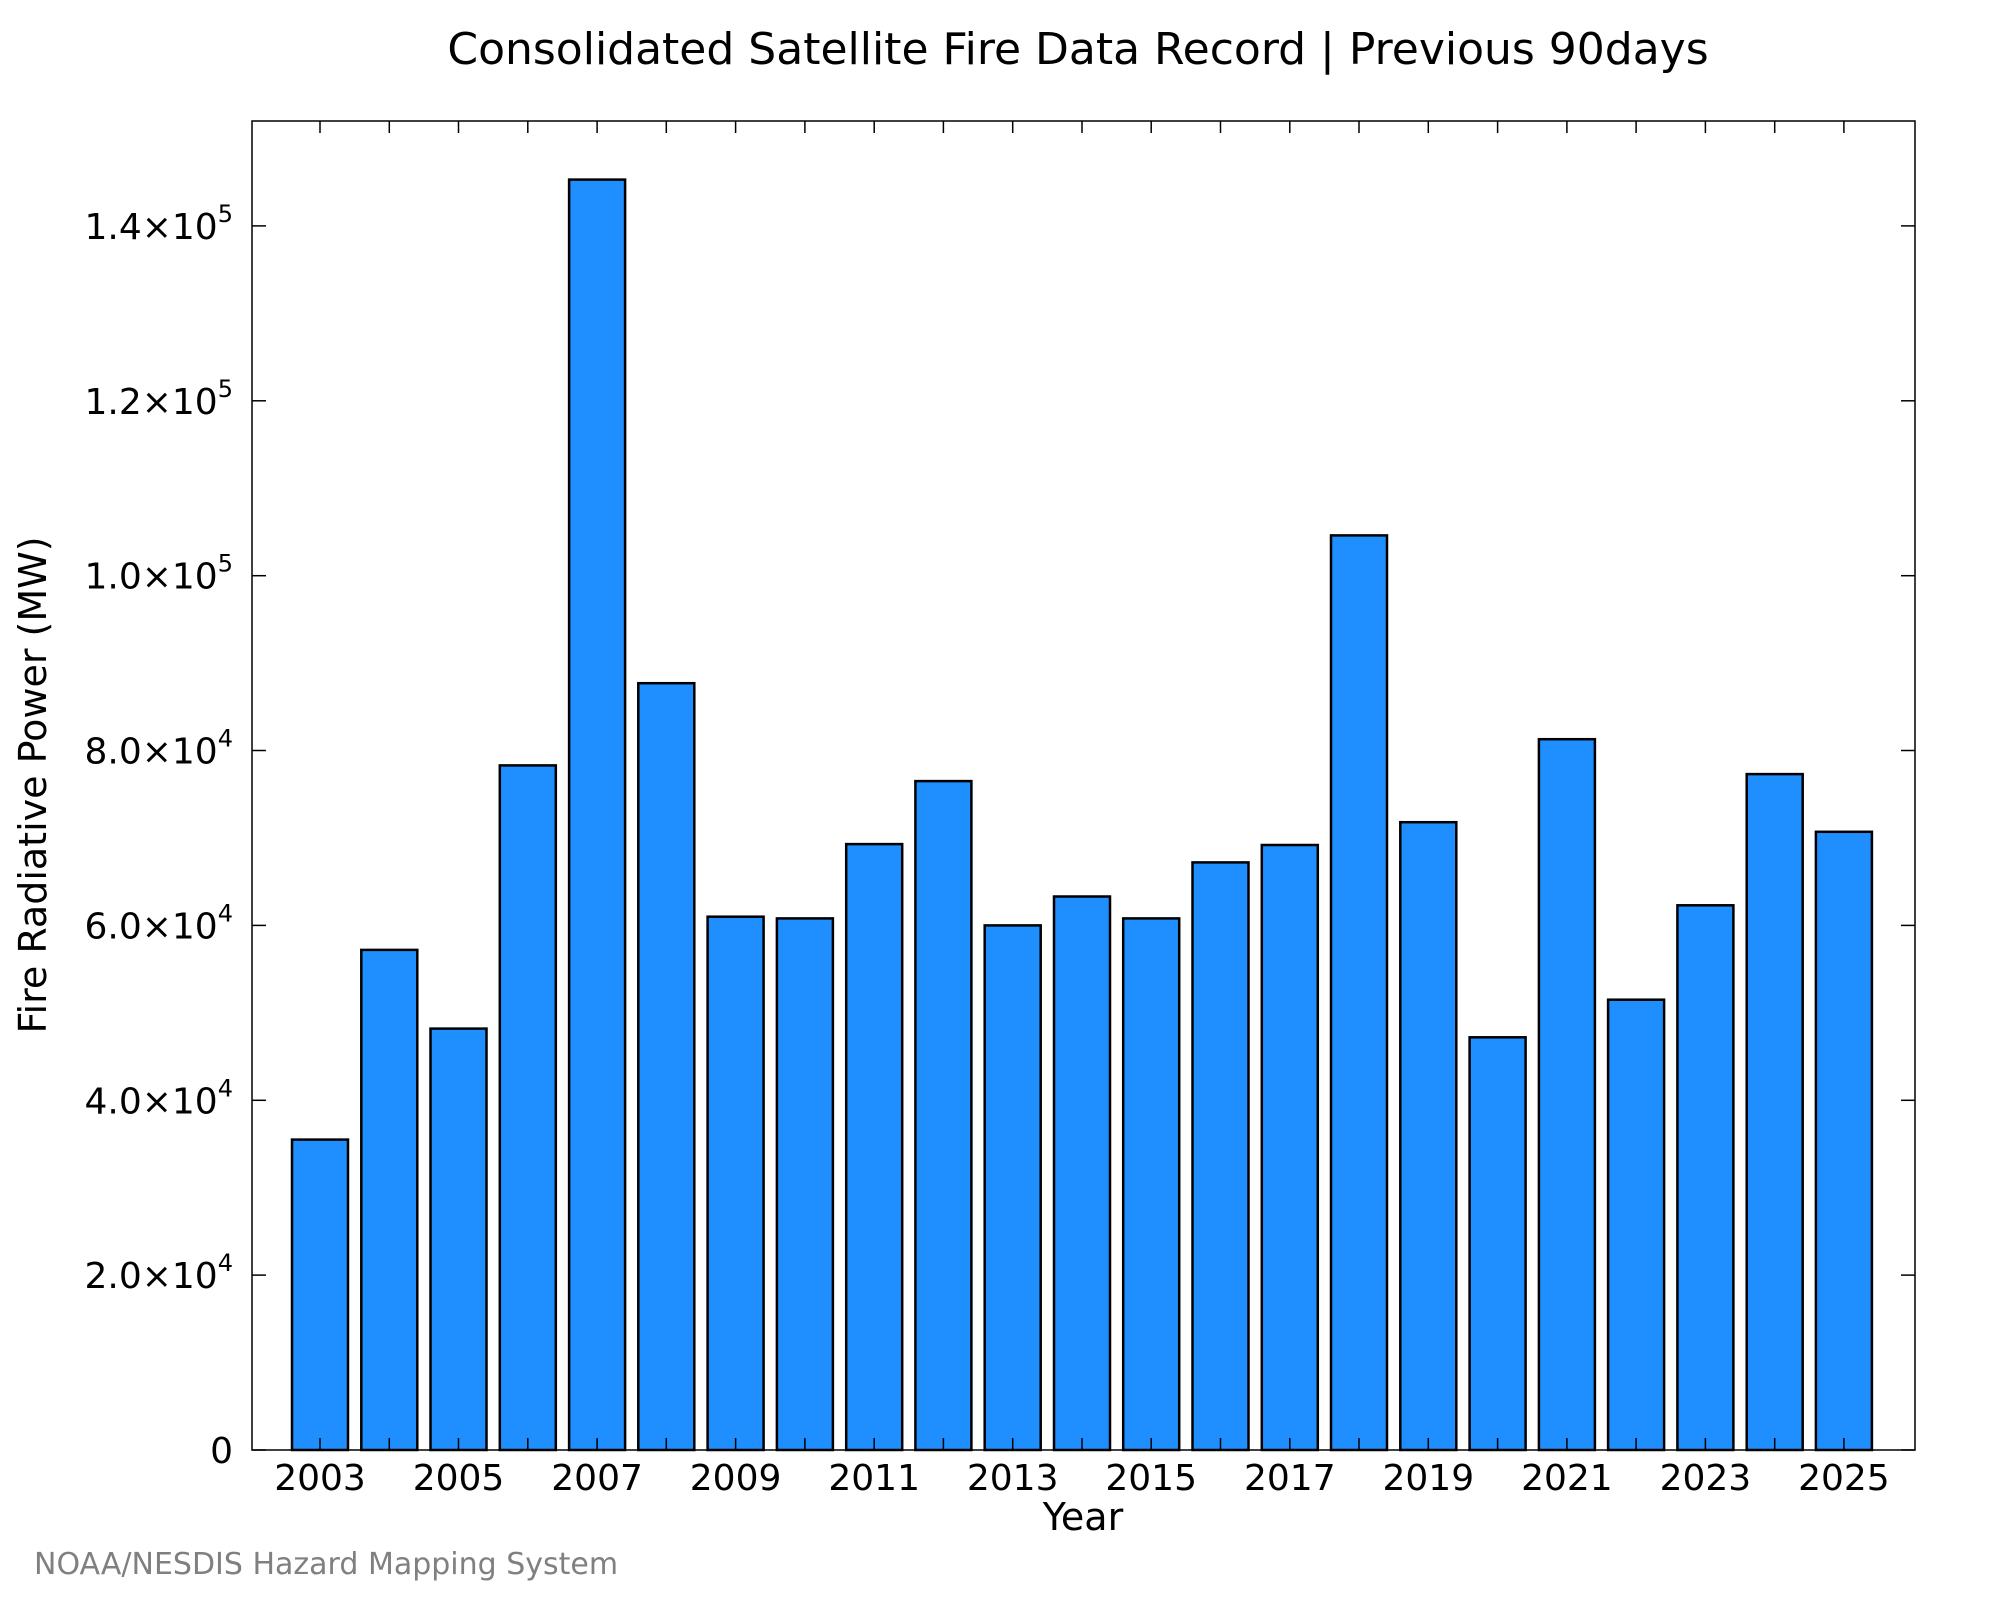 The height and width of the screenshot is (1604, 2000). I want to click on bar-2012, so click(943, 1115).